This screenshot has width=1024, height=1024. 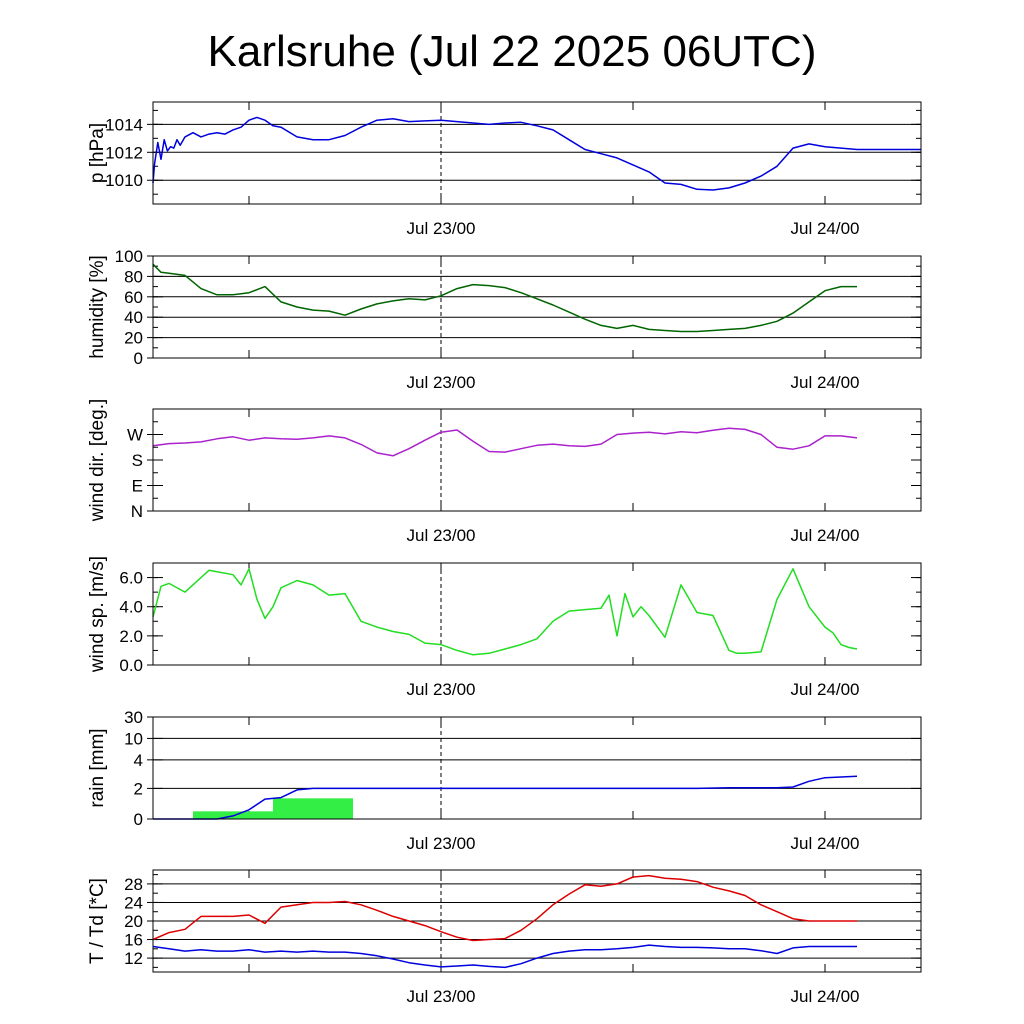 What do you see at coordinates (129, 256) in the screenshot?
I see `y-tick-label: 100` at bounding box center [129, 256].